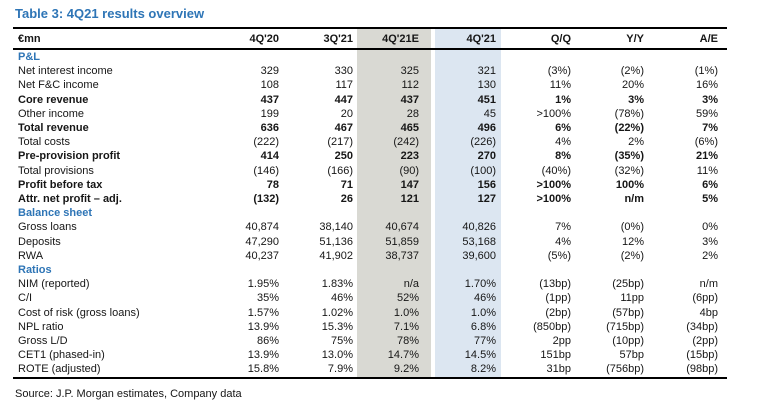  Describe the element at coordinates (370, 341) in the screenshot. I see `table-row: Gross L/D 86% 75% 78% 77% 2pp (10pp) (2pp)` at that location.